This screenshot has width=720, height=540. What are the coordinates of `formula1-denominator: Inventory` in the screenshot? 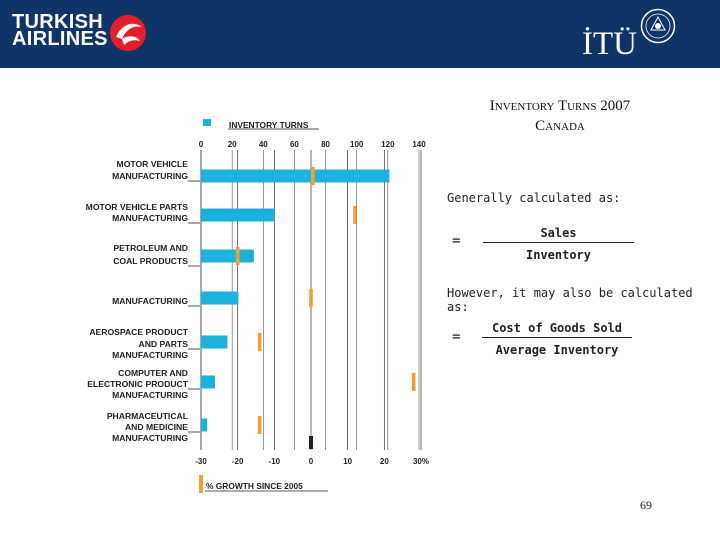 It's located at (558, 255).